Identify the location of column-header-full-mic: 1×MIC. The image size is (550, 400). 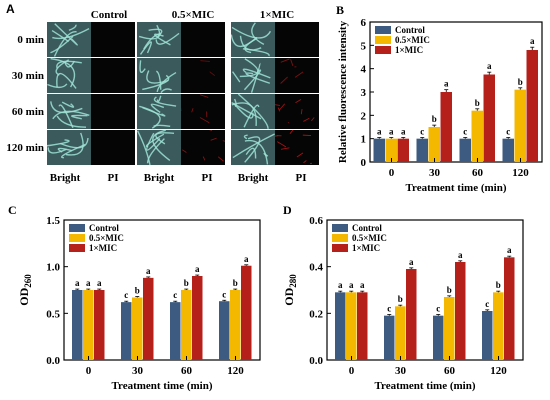
(277, 15).